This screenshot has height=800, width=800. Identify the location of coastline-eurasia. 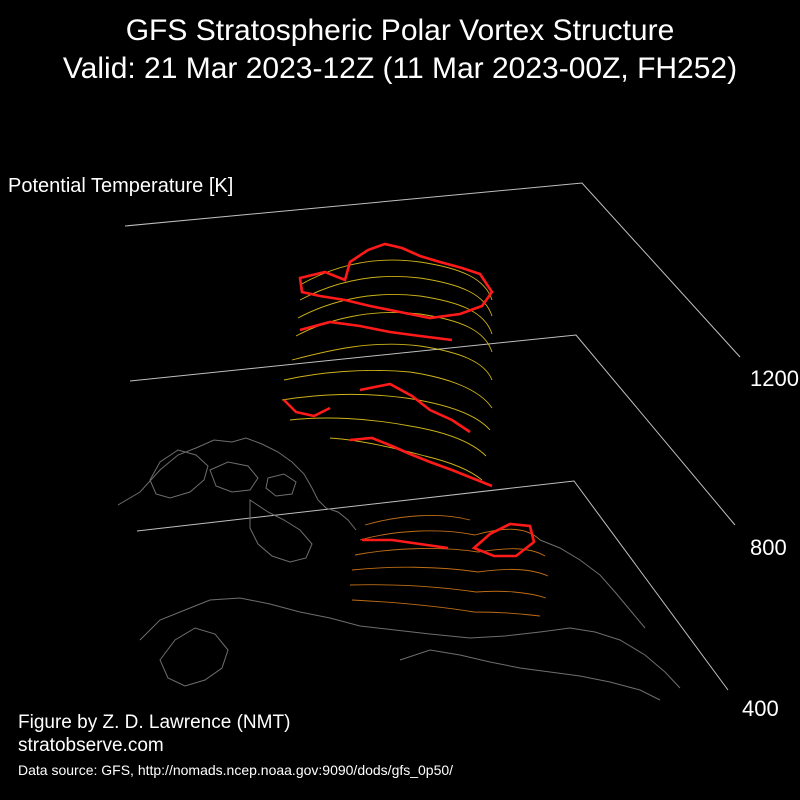
(410, 643).